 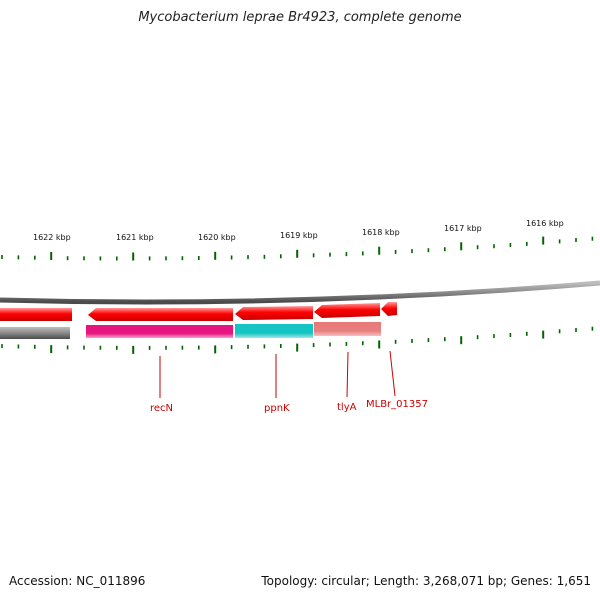 I want to click on gene-label-ppnk: ppnK, so click(x=277, y=408).